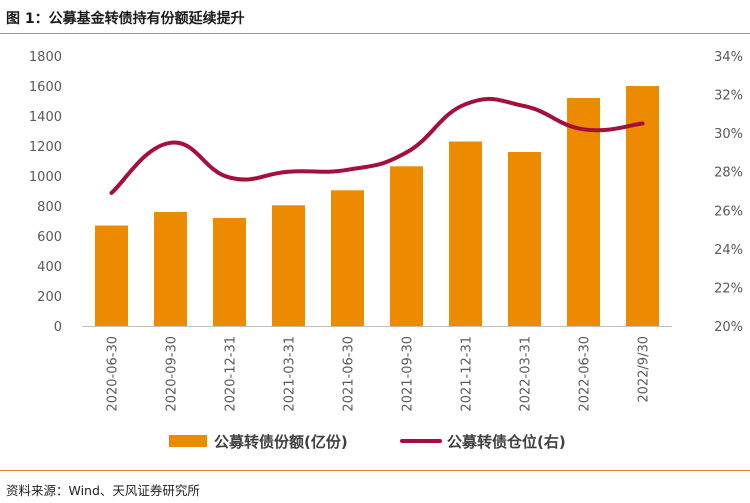 This screenshot has width=750, height=503. I want to click on left-tick-label: 200, so click(49, 297).